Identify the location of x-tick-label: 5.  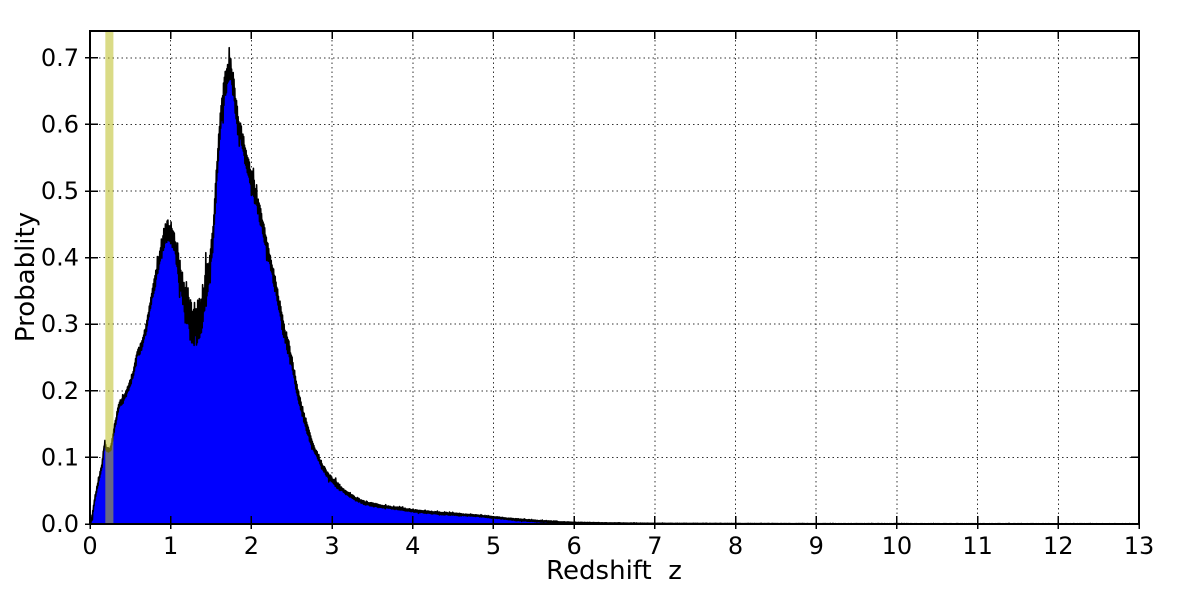
(493, 546).